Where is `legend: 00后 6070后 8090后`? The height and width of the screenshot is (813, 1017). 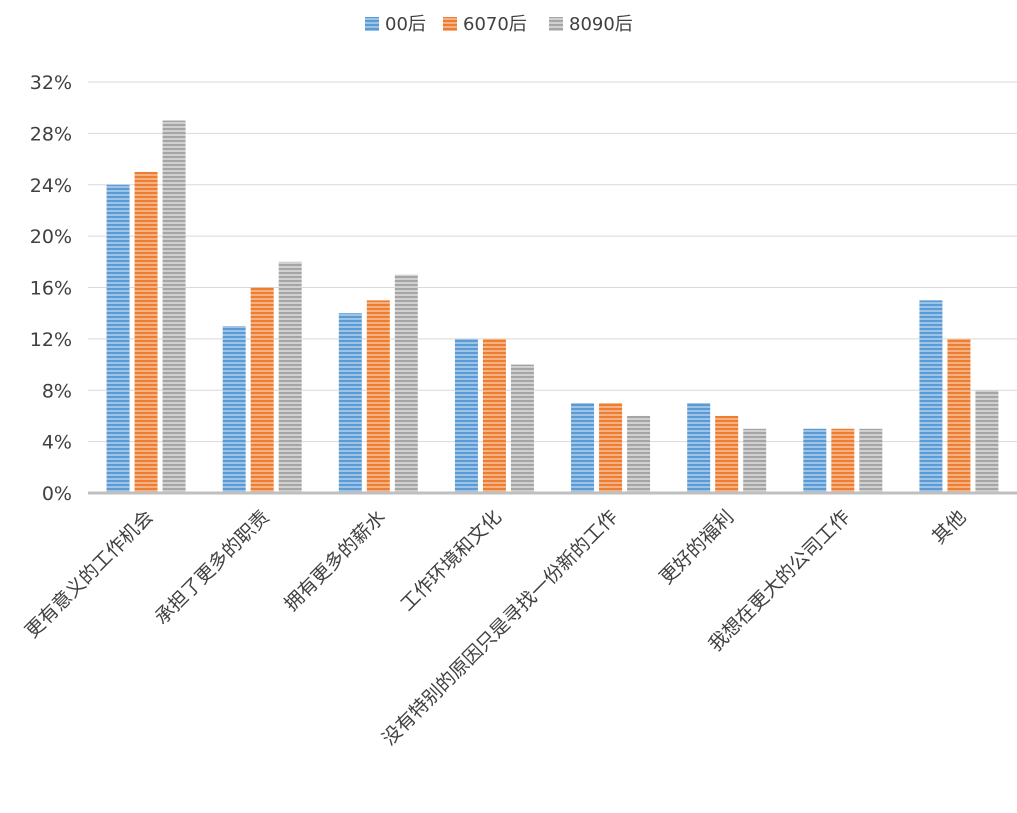 legend: 00后 6070后 8090后 is located at coordinates (499, 24).